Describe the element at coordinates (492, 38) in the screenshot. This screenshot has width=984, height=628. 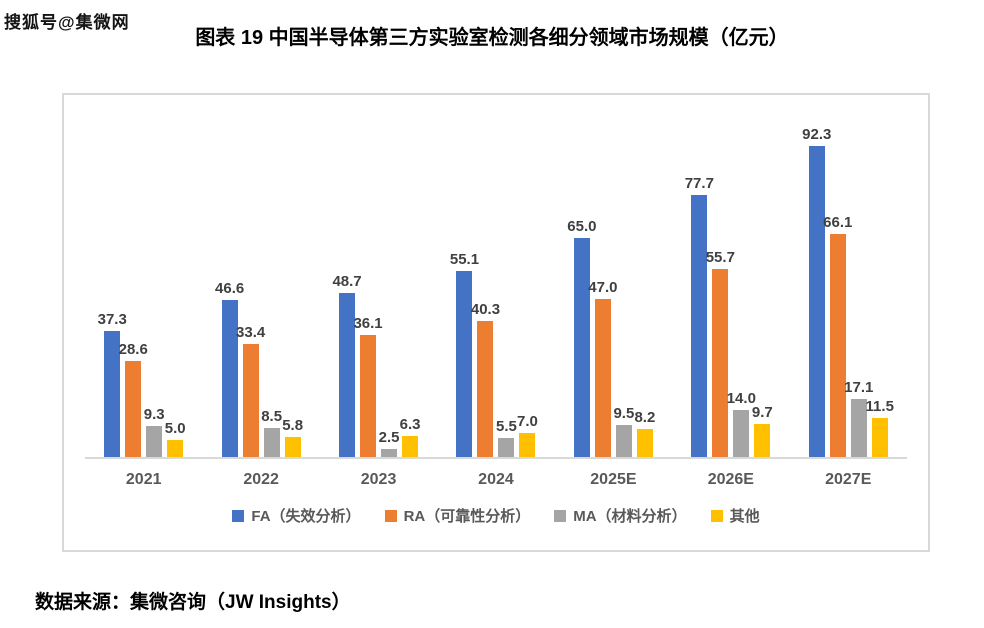
I see `chart-title: 图表 19 中国半导体第三方实验室检测各细分领域市场规模（亿元）` at that location.